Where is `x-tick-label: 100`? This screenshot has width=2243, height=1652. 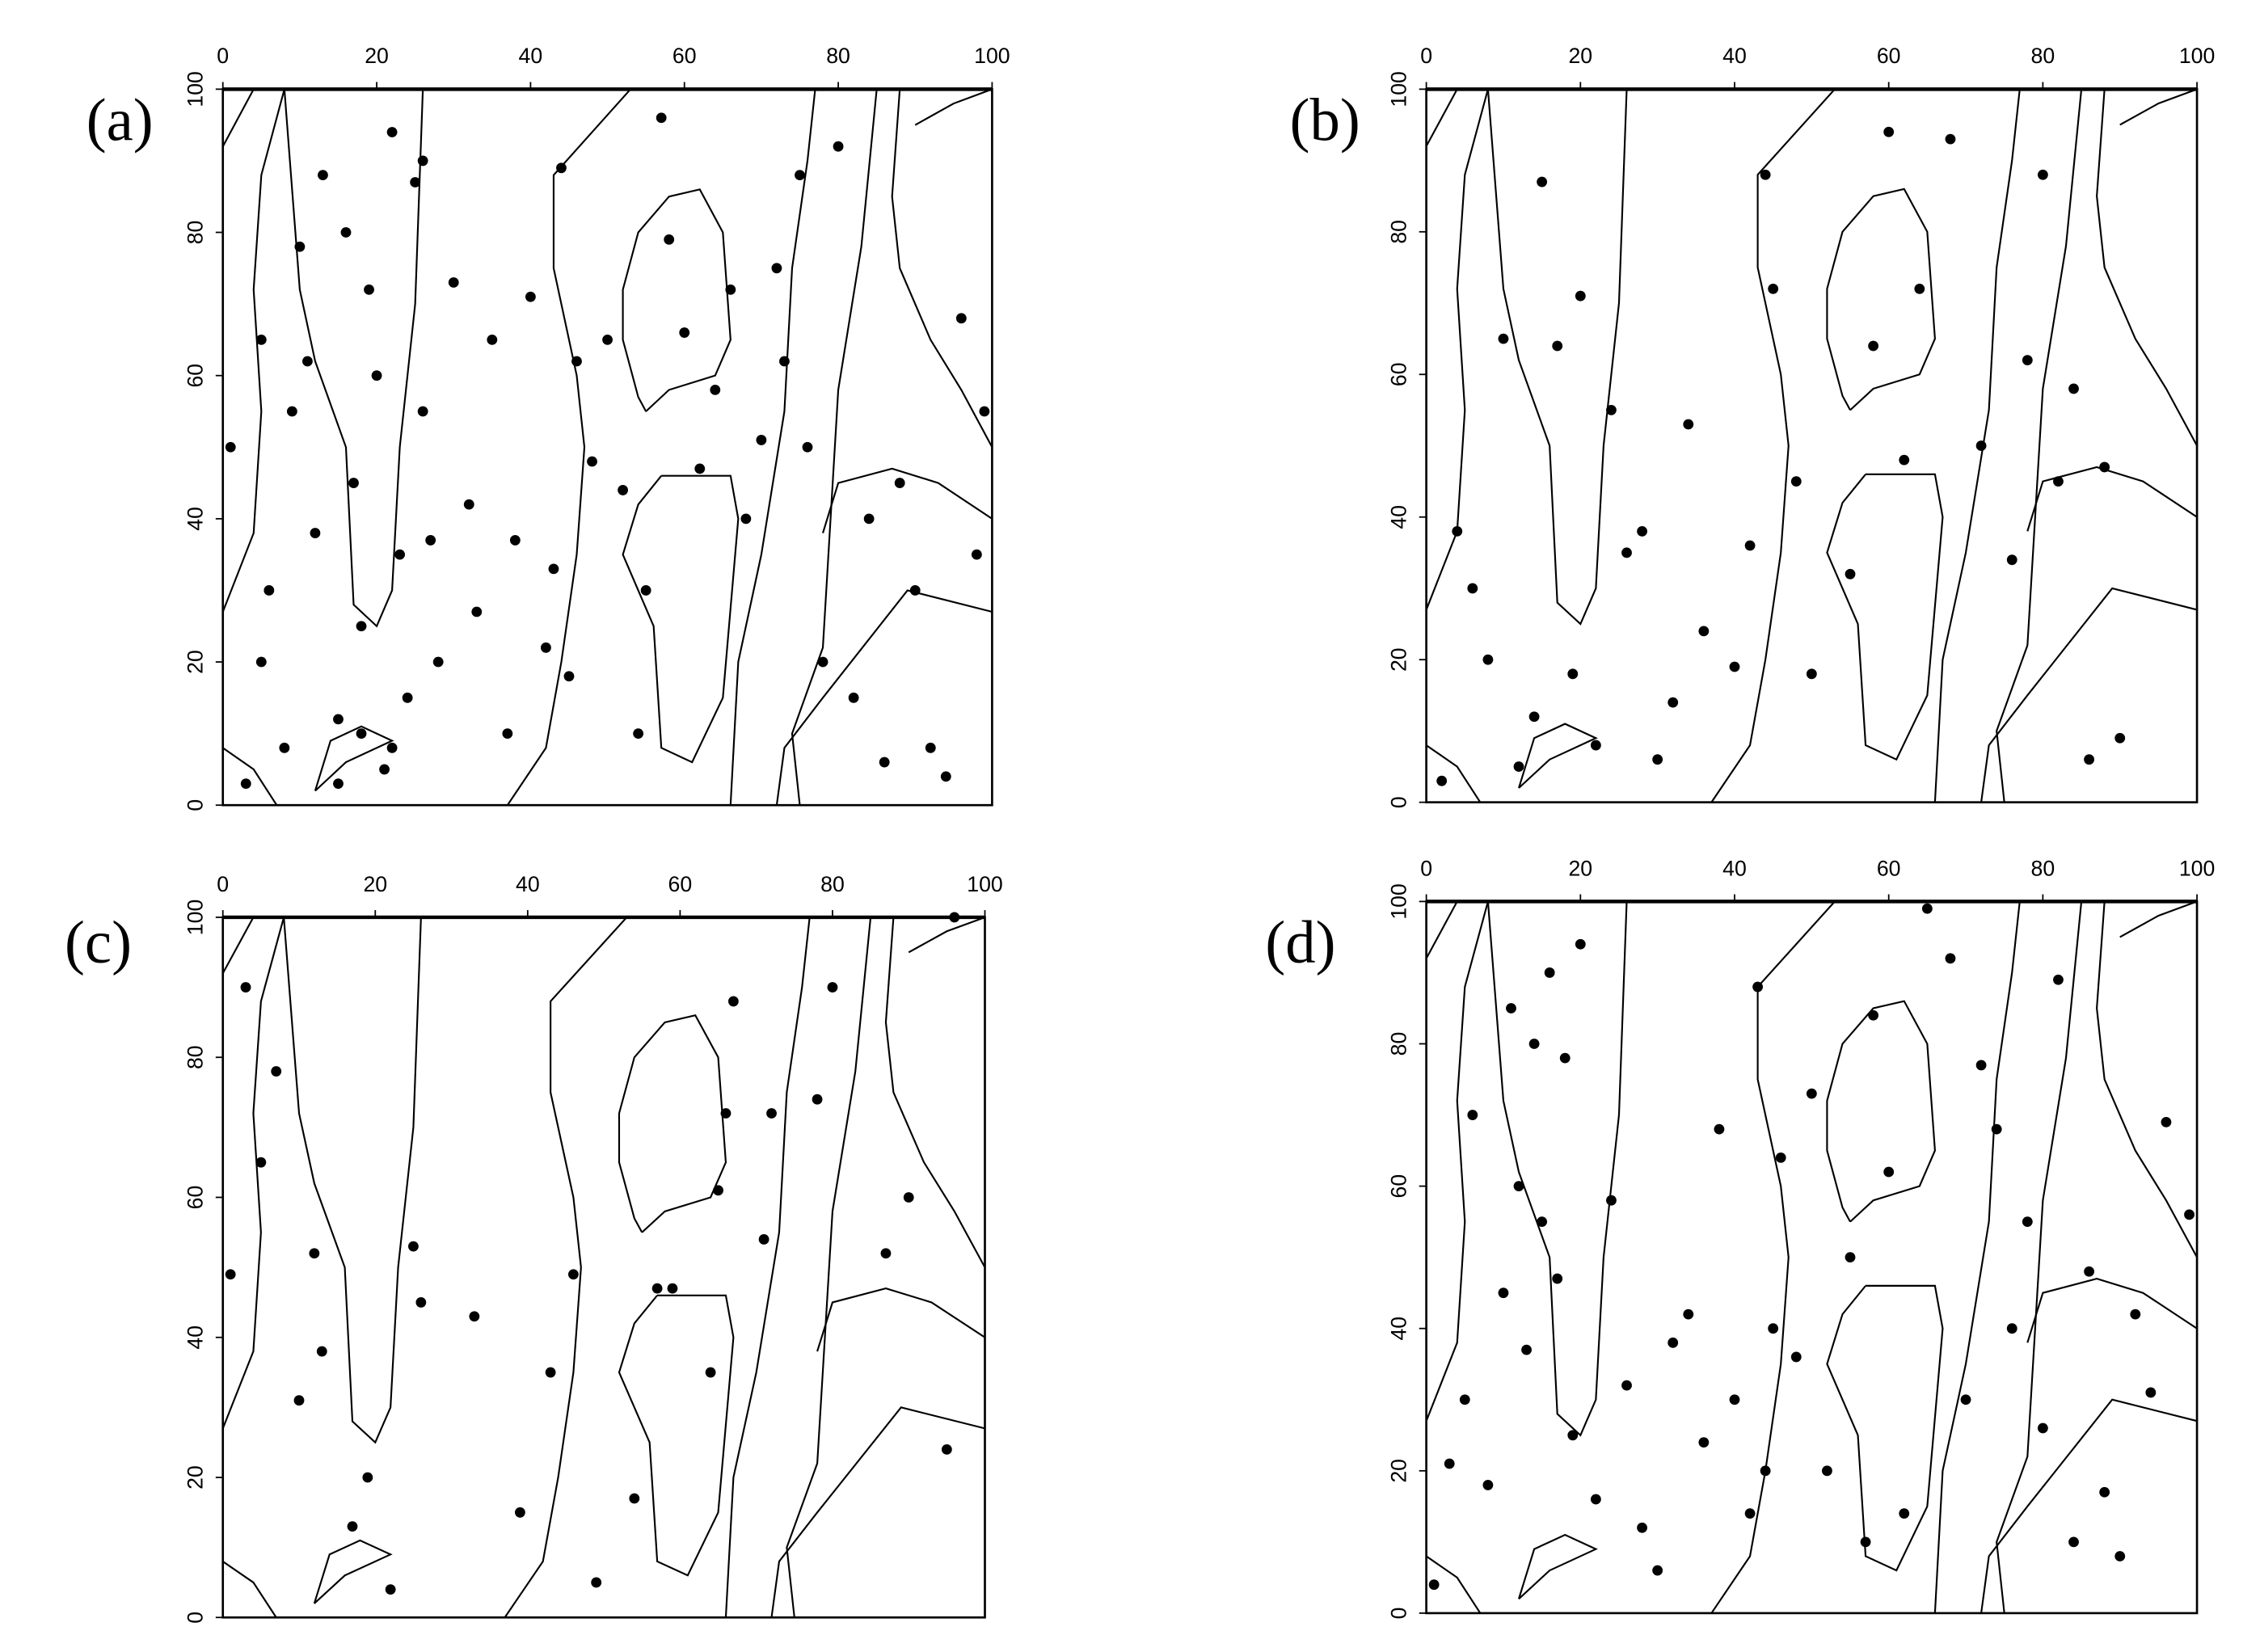
x-tick-label: 100 is located at coordinates (985, 884).